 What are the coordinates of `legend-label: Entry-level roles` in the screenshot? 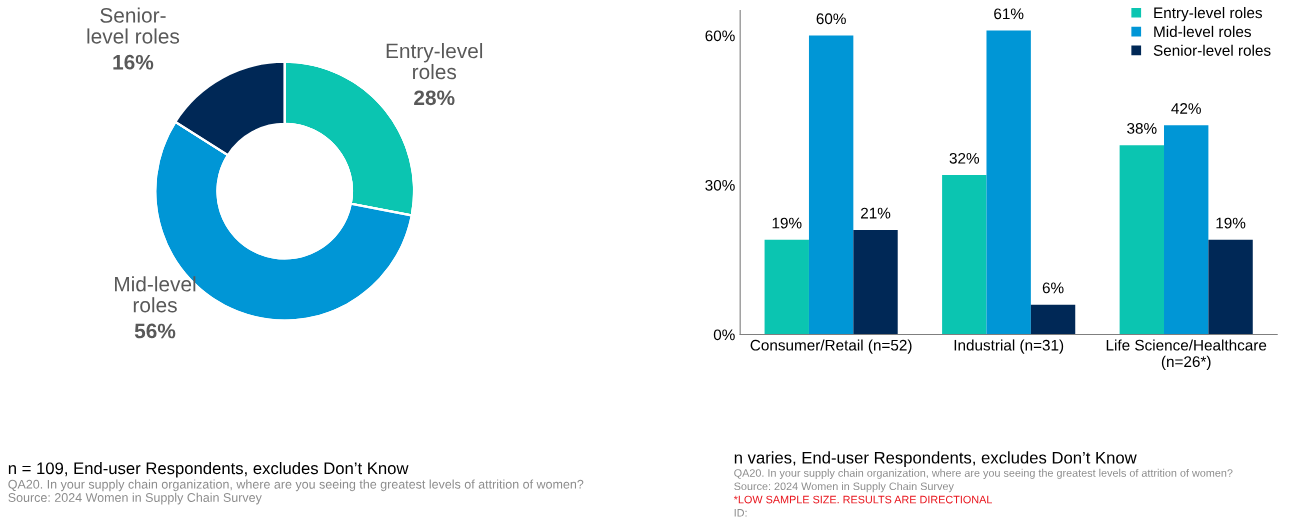 It's located at (1208, 14).